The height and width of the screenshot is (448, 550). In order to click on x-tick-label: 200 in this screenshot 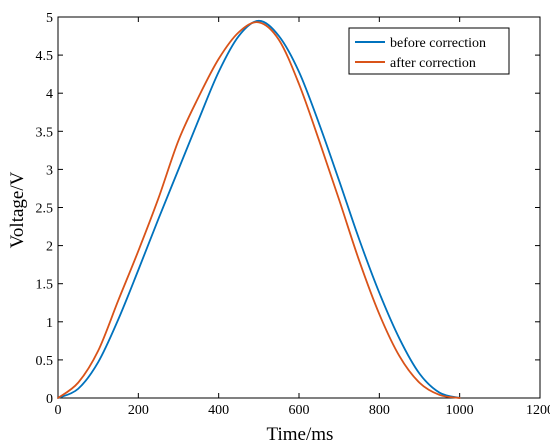, I will do `click(138, 410)`.